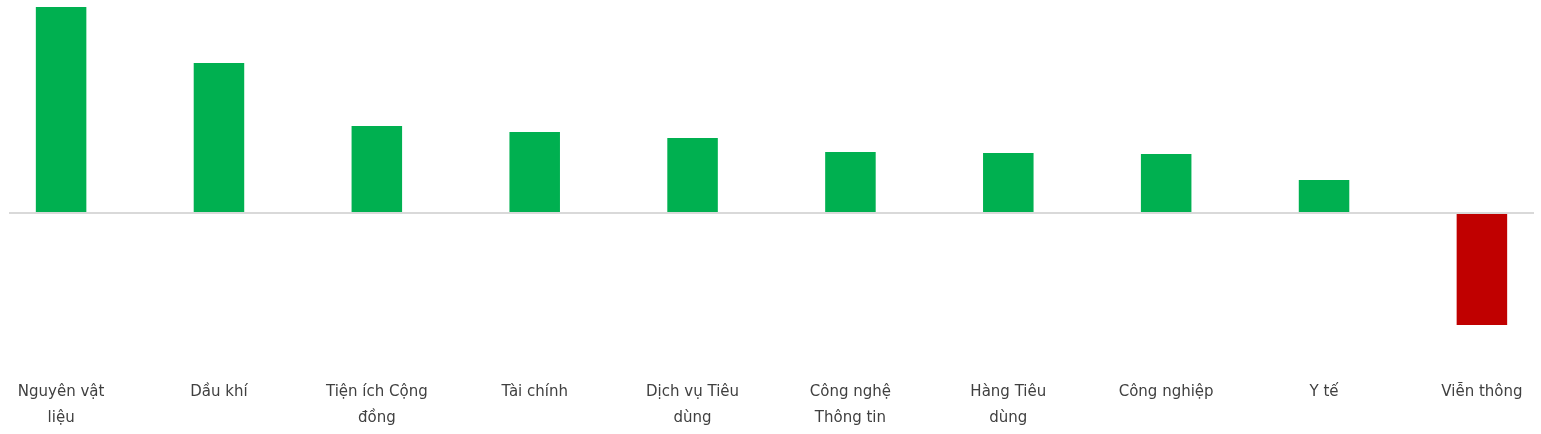 The image size is (1541, 434). Describe the element at coordinates (850, 403) in the screenshot. I see `x-tick-label: Công nghệ Thông tin` at that location.